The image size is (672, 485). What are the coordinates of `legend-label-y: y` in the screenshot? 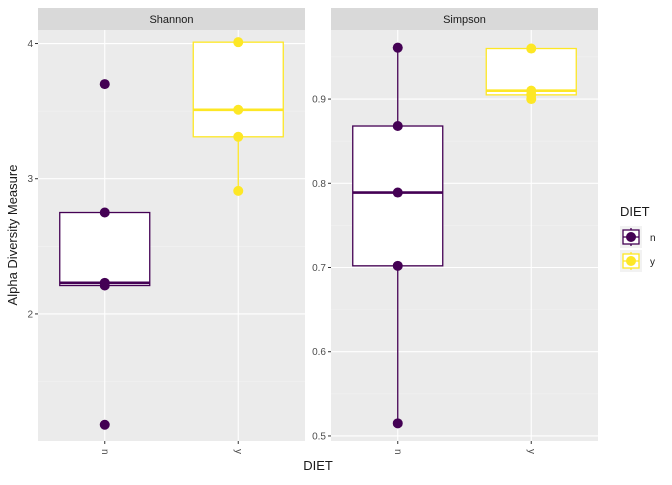 It's located at (652, 262).